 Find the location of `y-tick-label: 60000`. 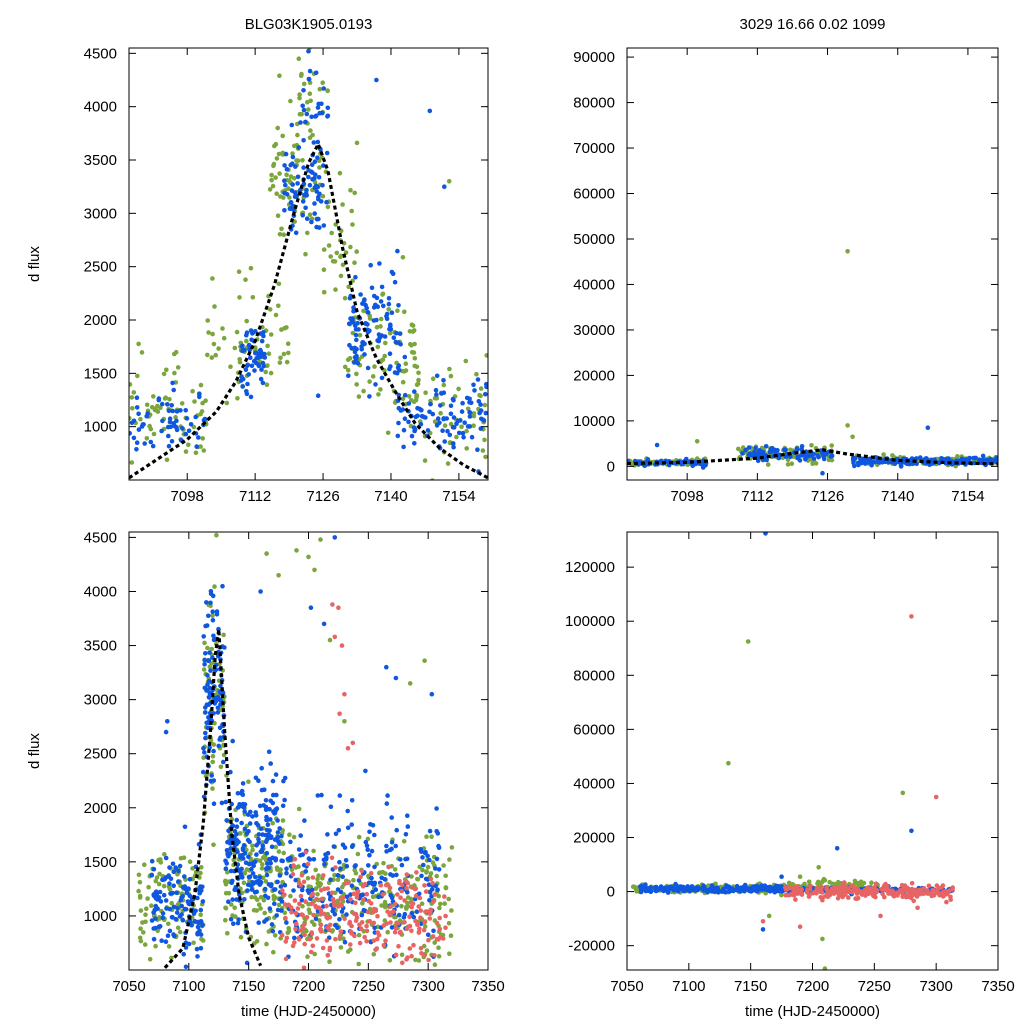

y-tick-label: 60000 is located at coordinates (594, 729).